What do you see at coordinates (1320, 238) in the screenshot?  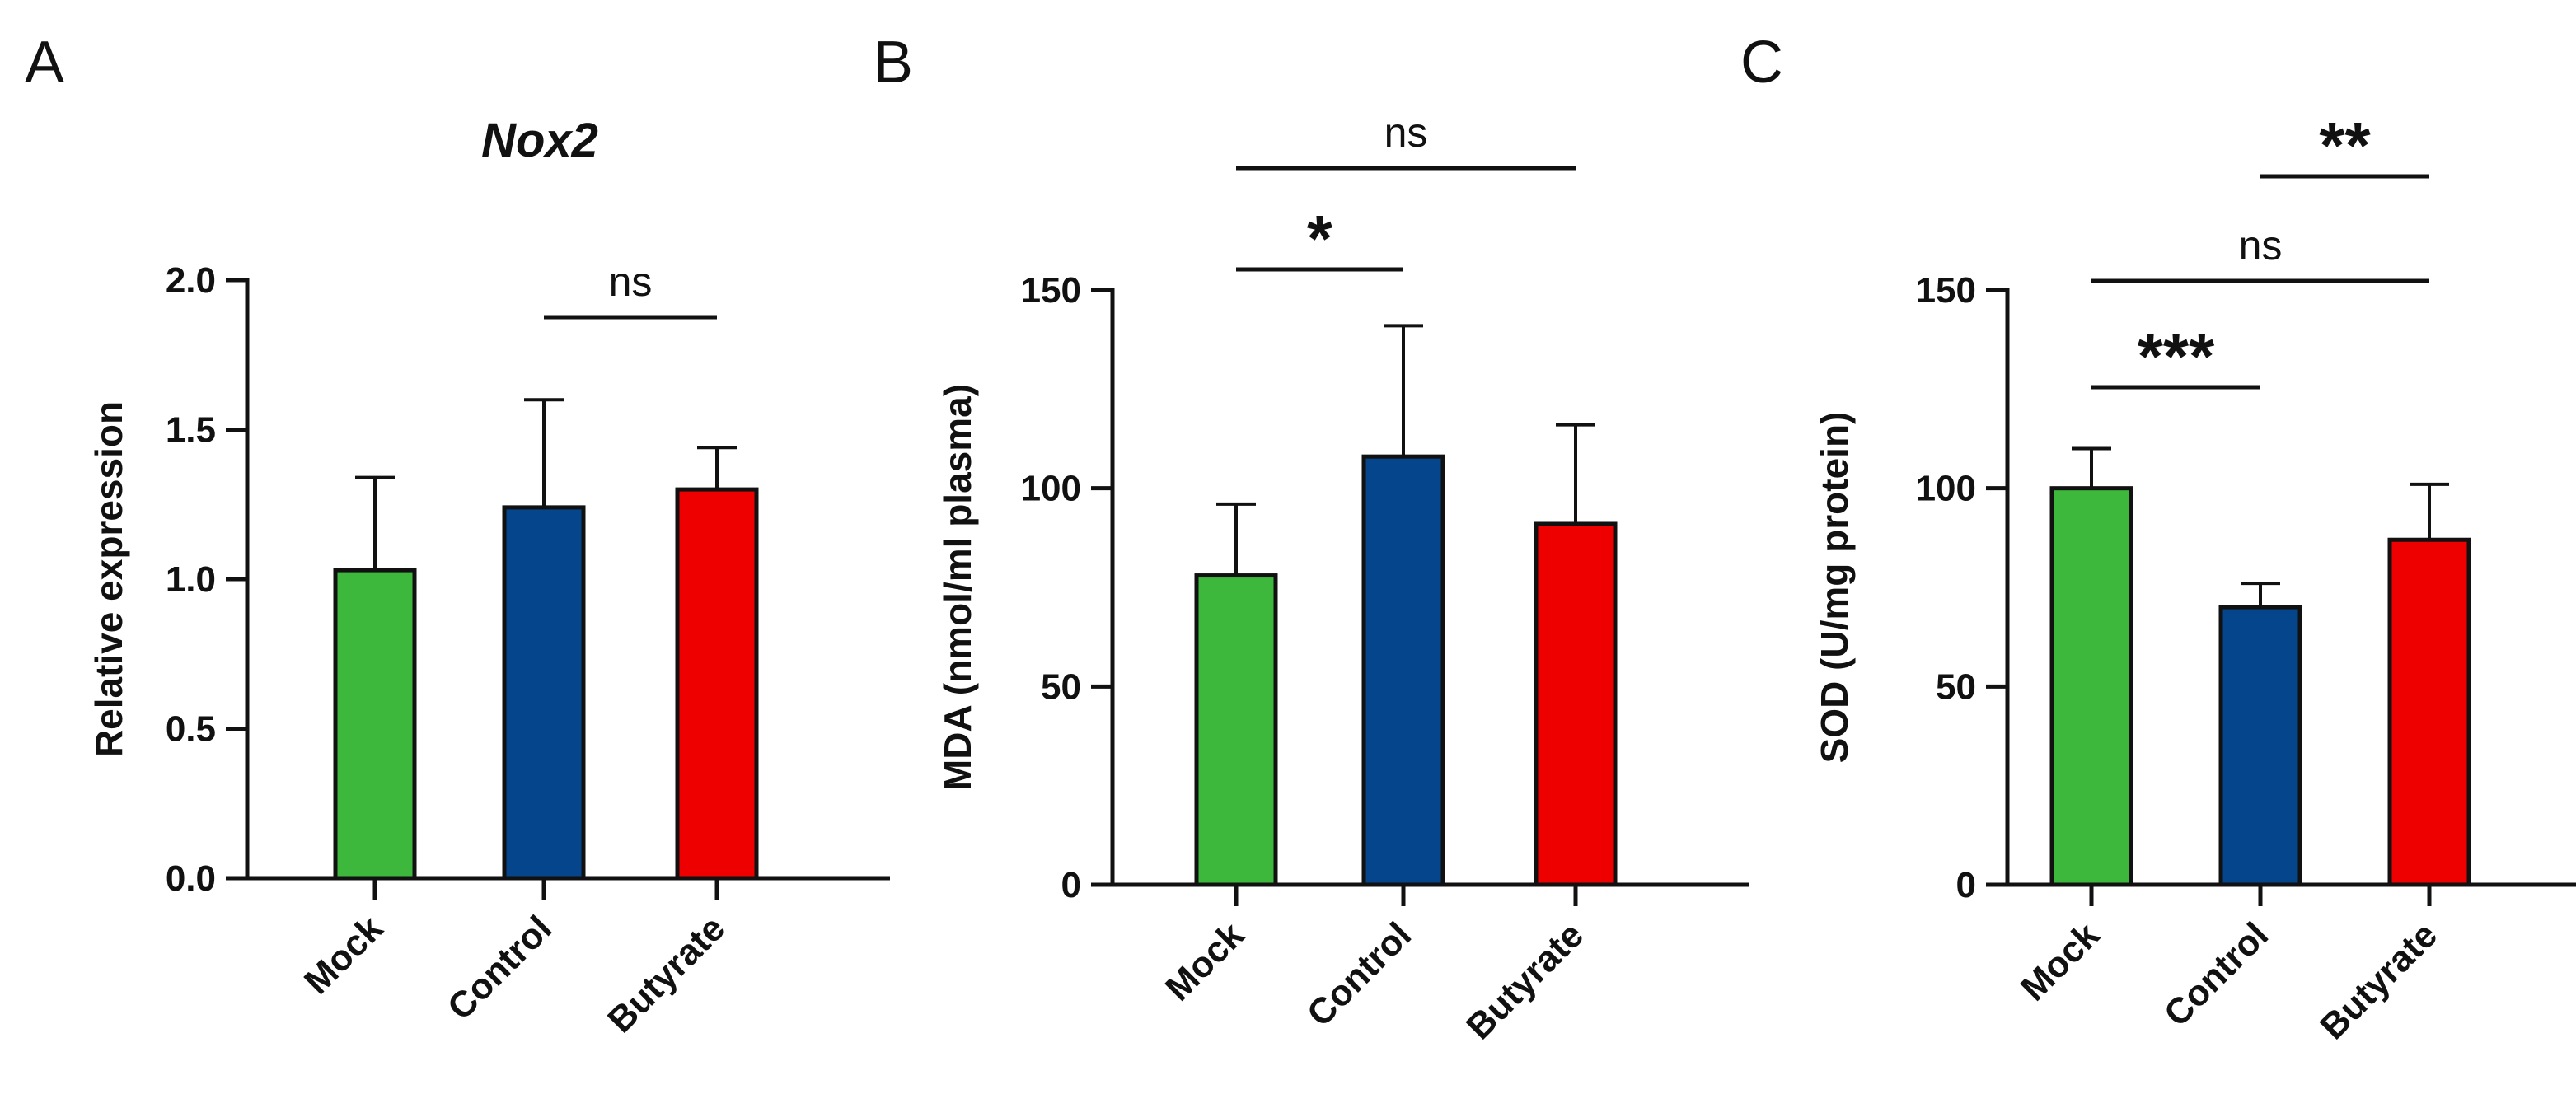 I see `significance-label: *` at bounding box center [1320, 238].